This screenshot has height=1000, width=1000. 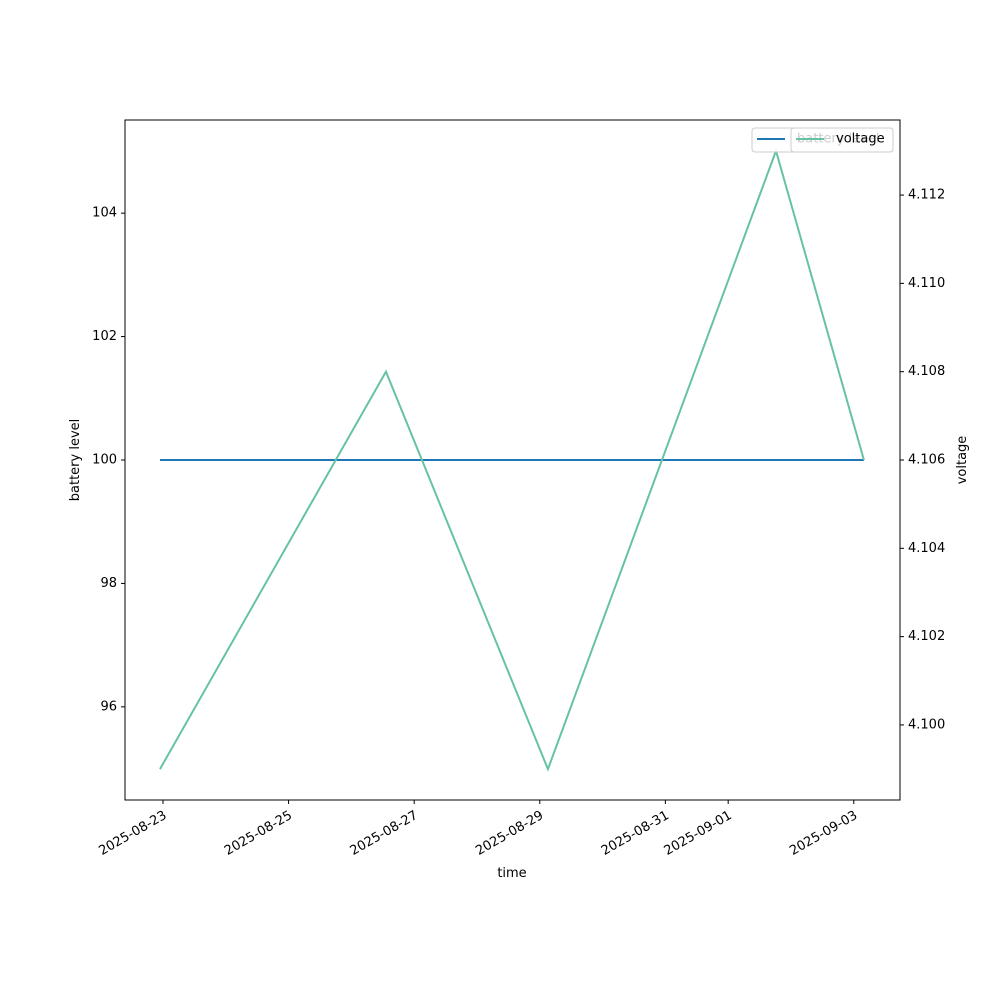 What do you see at coordinates (104, 213) in the screenshot?
I see `y-tick-label: 104` at bounding box center [104, 213].